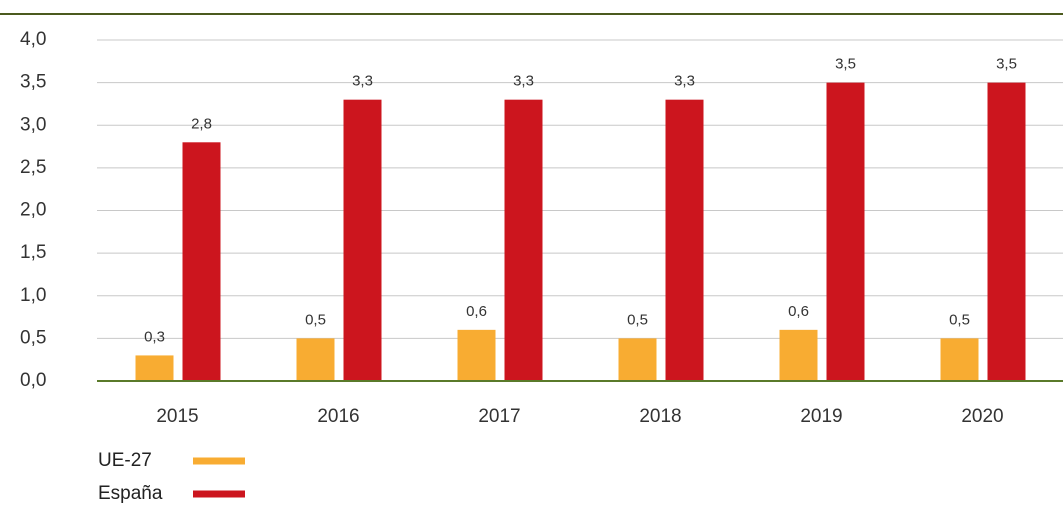 This screenshot has height=506, width=1063. I want to click on y-tick-label: 3,0, so click(33, 124).